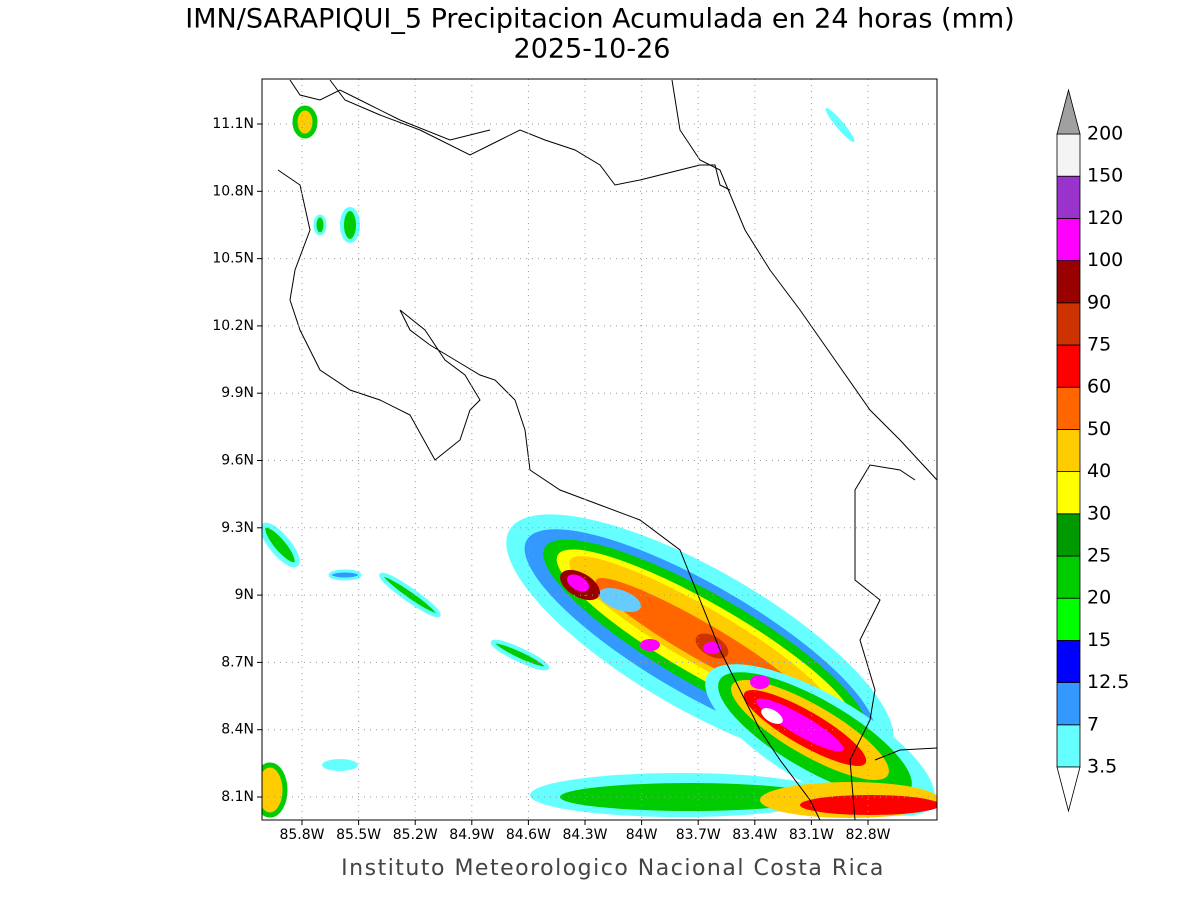 Image resolution: width=1200 pixels, height=904 pixels. What do you see at coordinates (867, 835) in the screenshot?
I see `lon-tick-label: 82.8W` at bounding box center [867, 835].